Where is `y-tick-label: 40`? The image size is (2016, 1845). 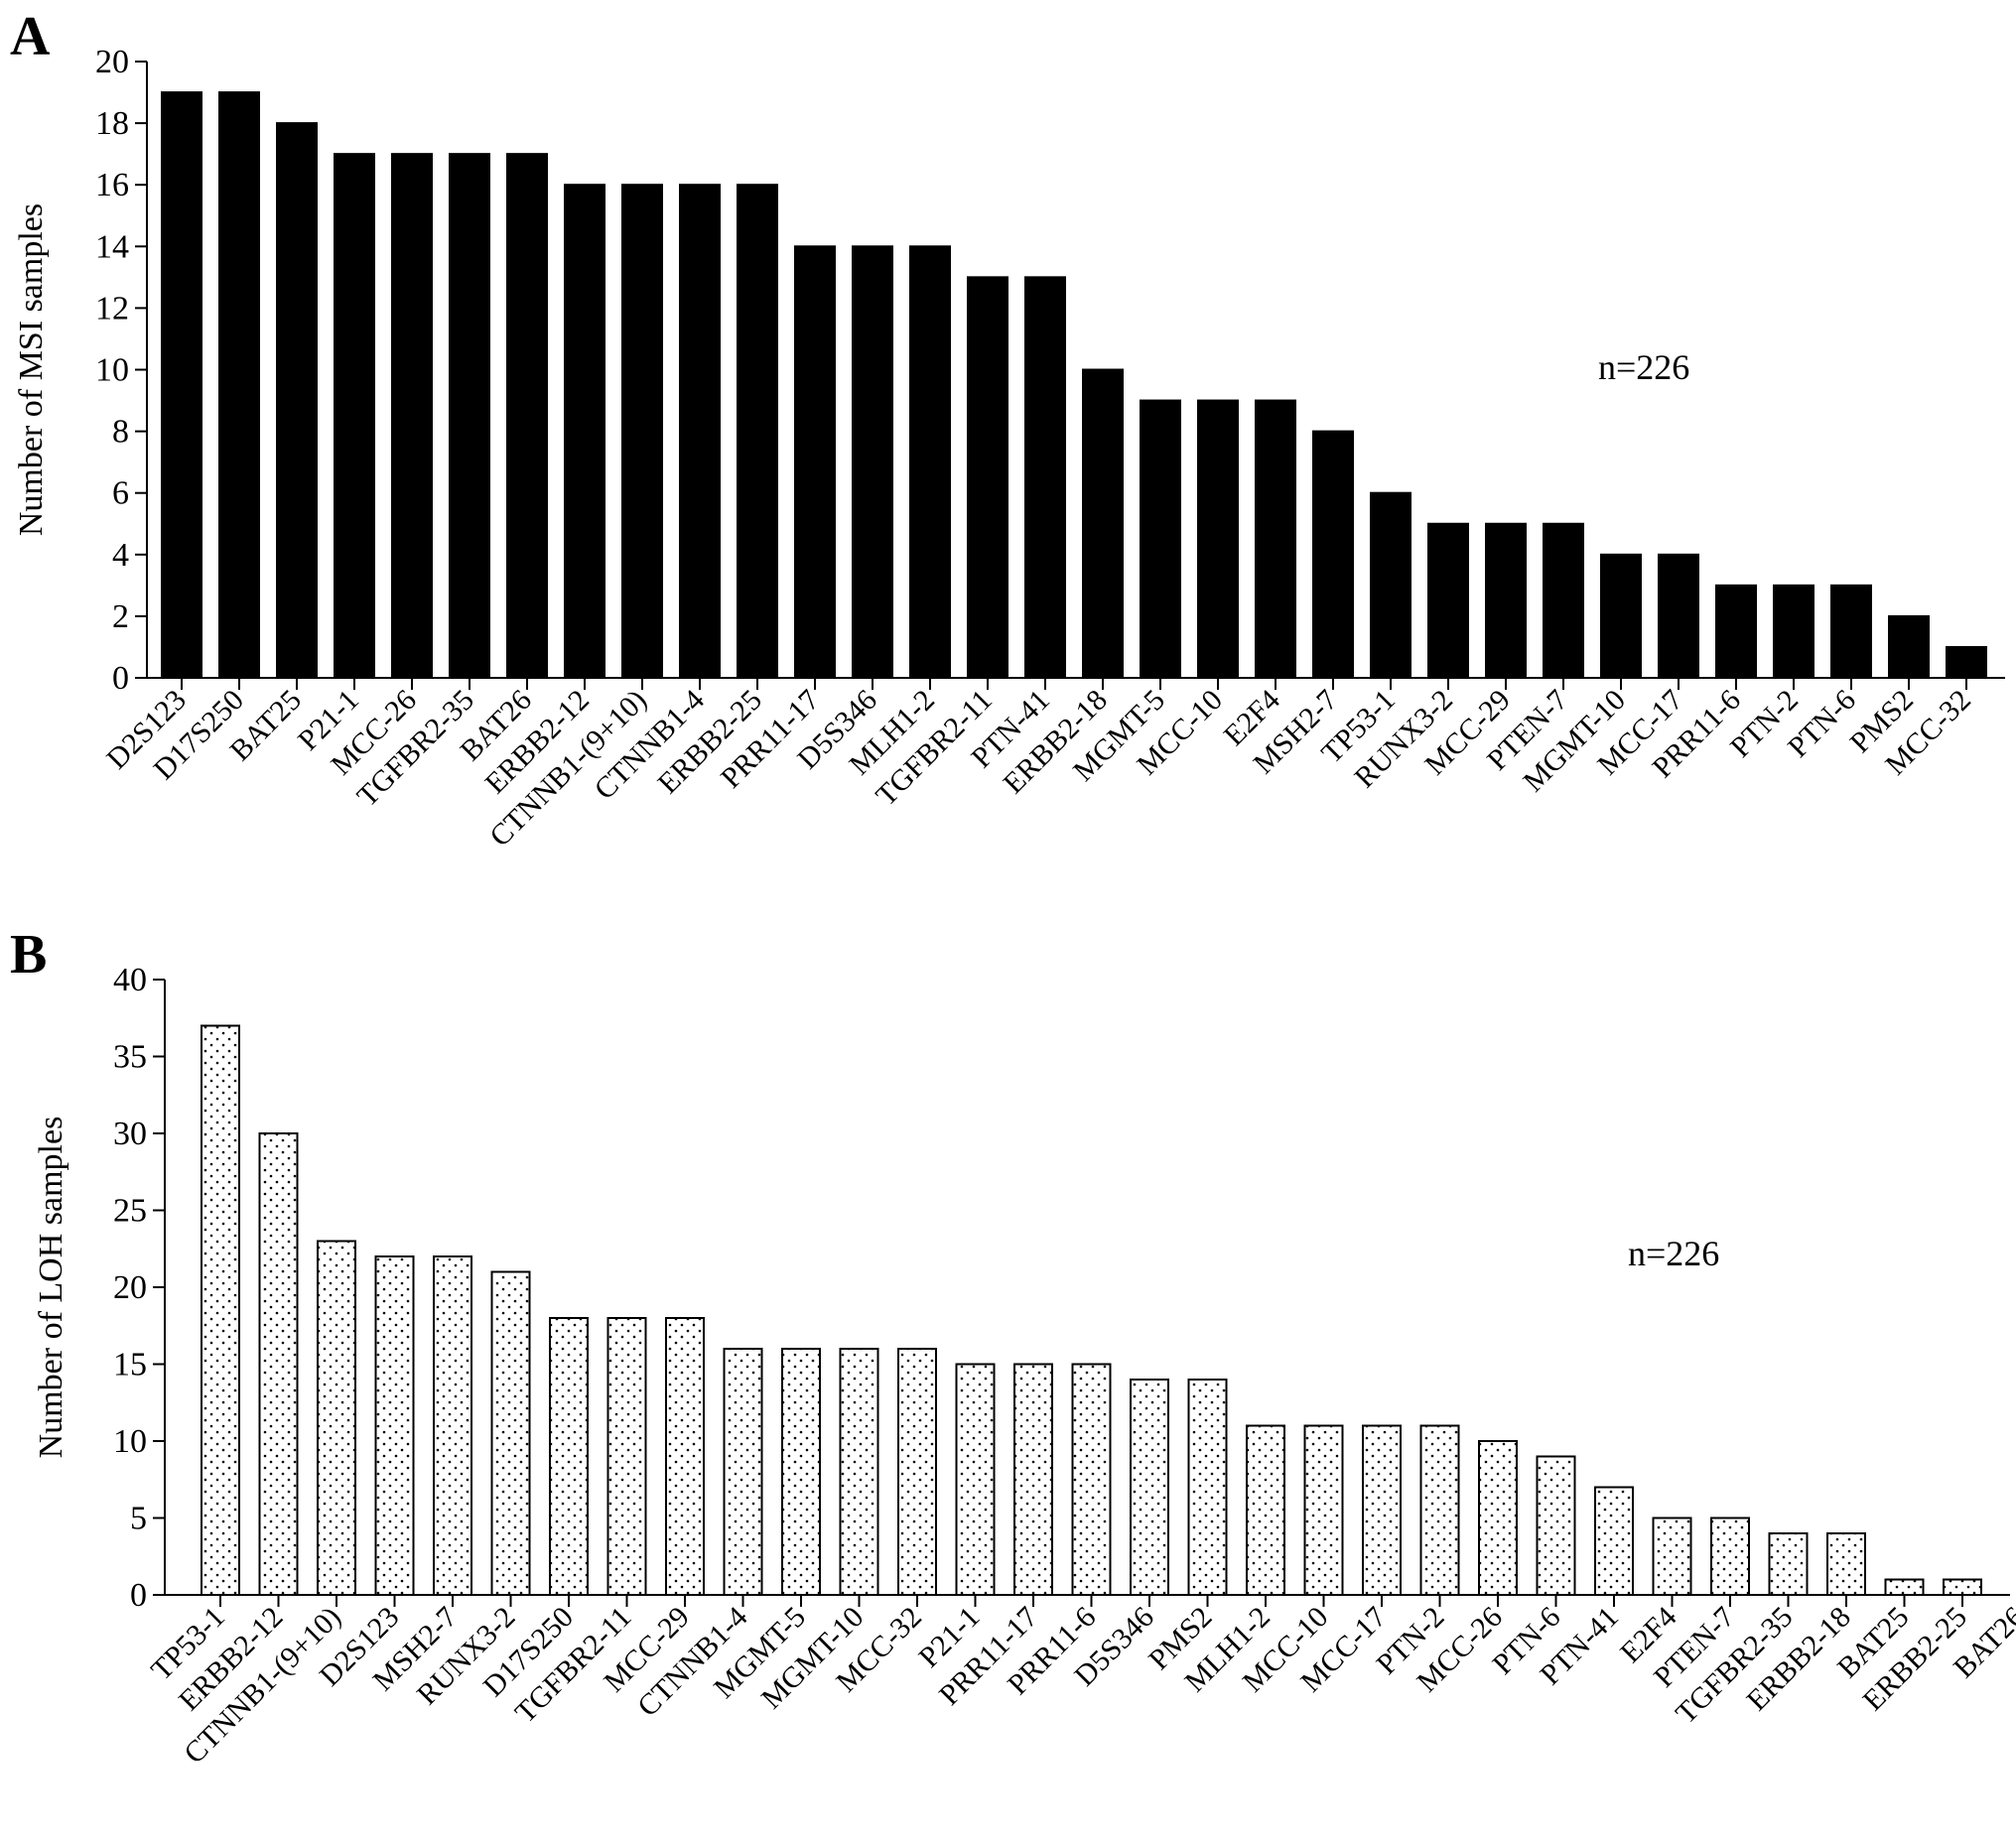
y-tick-label: 40 is located at coordinates (130, 980).